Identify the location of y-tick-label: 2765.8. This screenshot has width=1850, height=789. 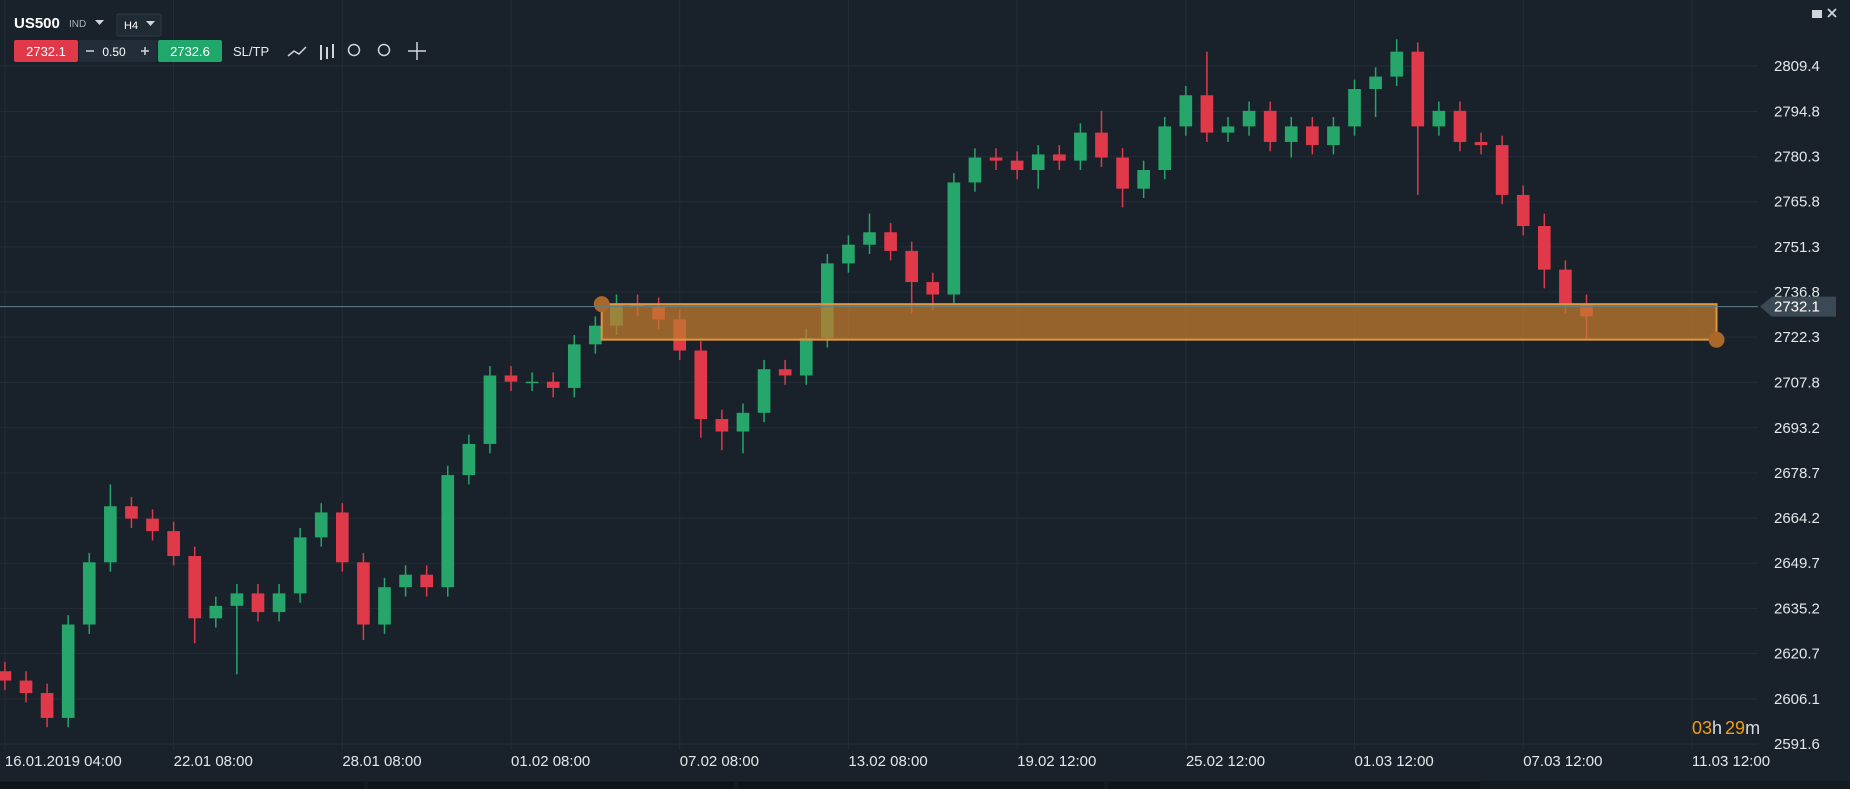
(1797, 202).